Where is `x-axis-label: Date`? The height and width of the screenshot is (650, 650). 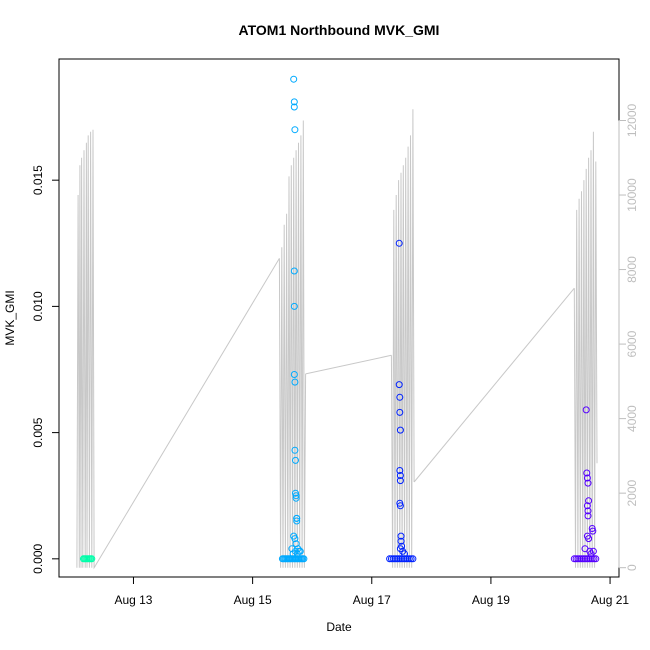 x-axis-label: Date is located at coordinates (339, 627).